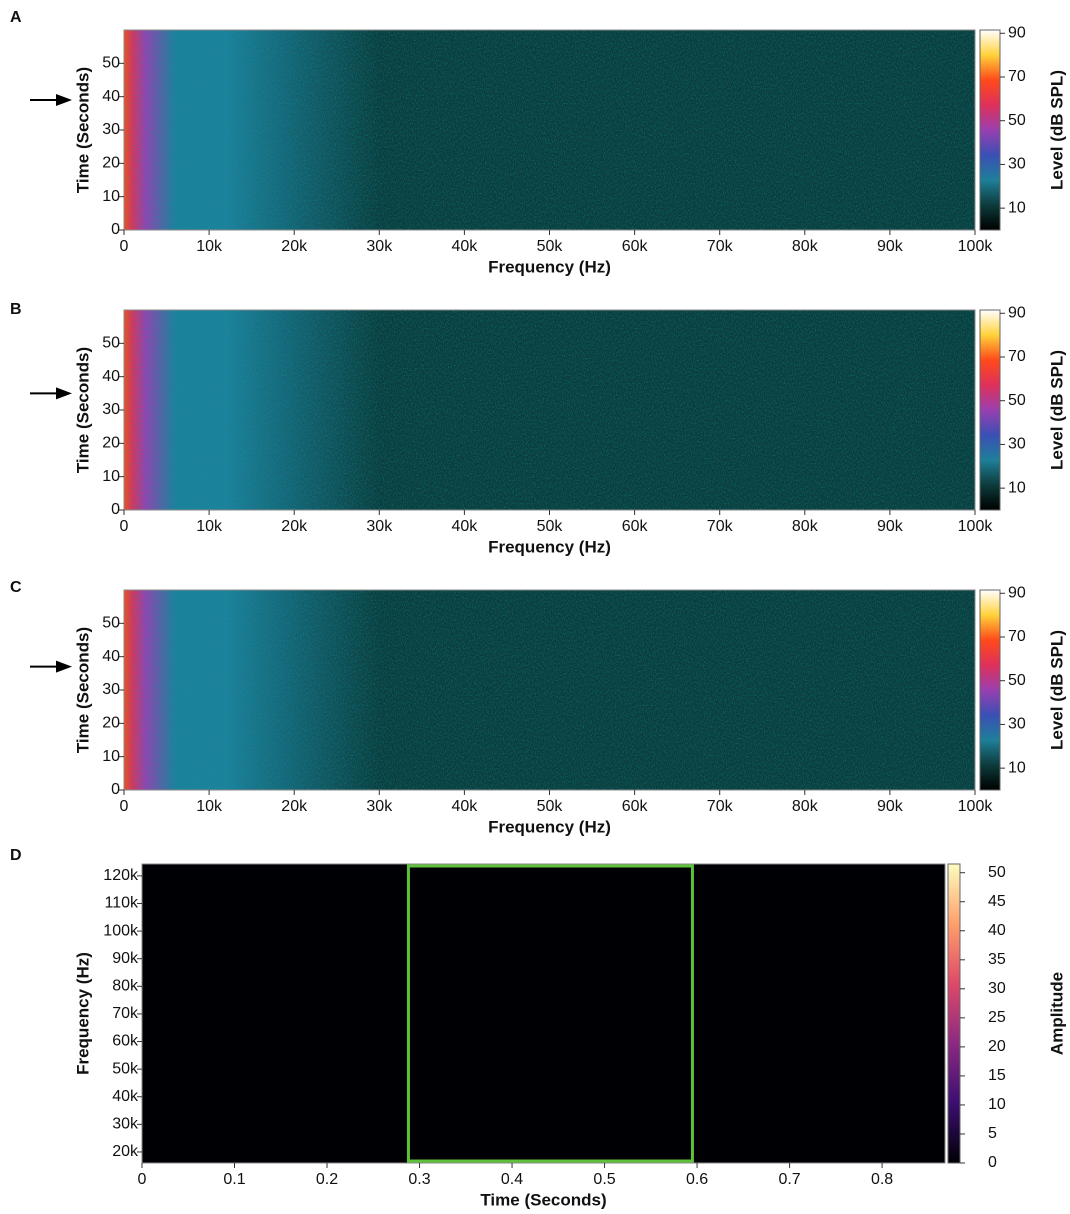  I want to click on panel-label: D, so click(16, 855).